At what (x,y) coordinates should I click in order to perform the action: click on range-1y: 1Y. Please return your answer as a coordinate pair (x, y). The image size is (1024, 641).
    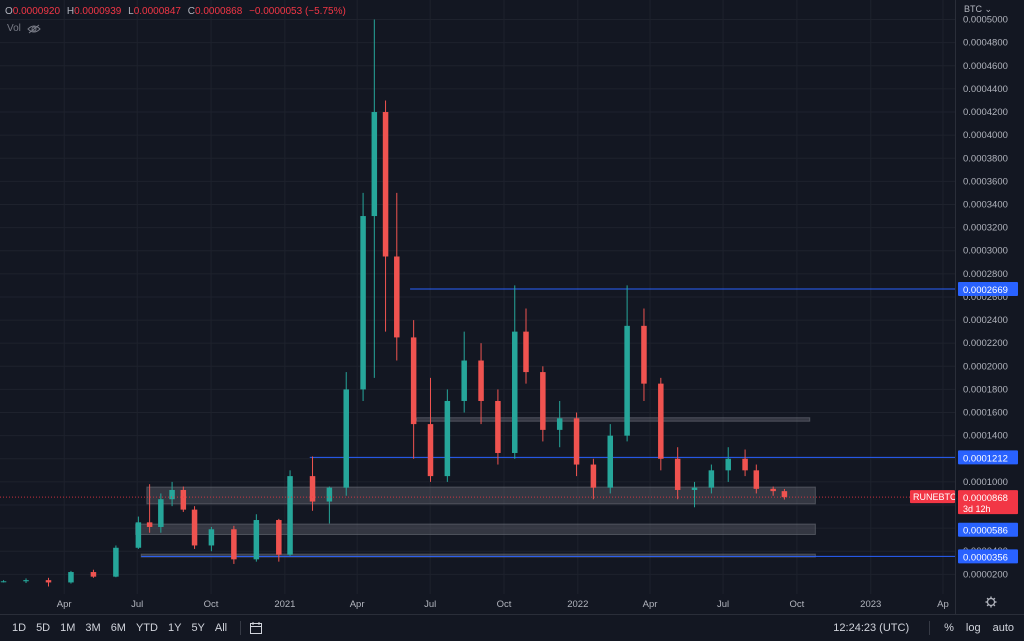
    Looking at the image, I should click on (174, 628).